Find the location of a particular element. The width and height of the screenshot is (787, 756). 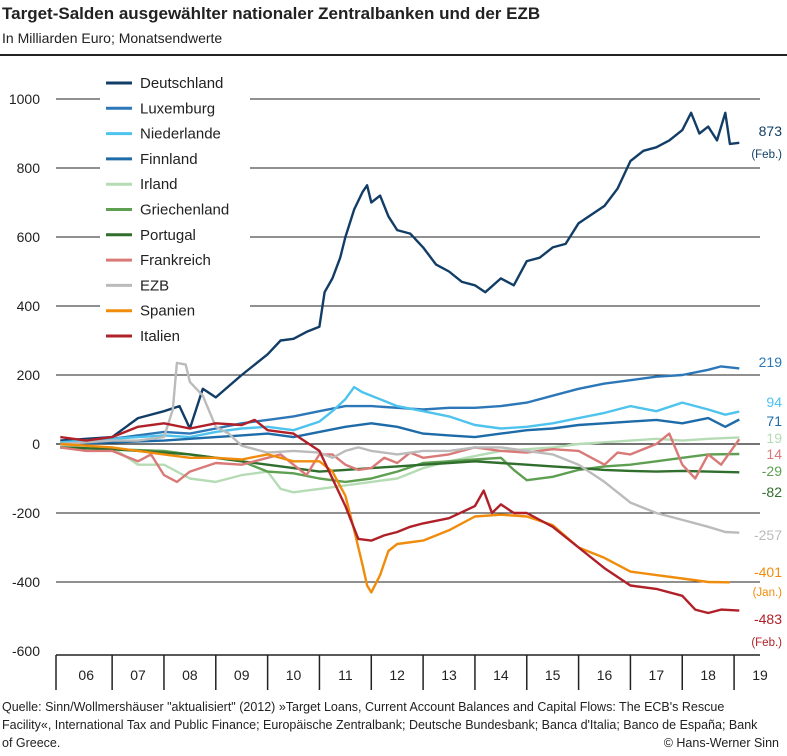

x-tick-label: 08 is located at coordinates (190, 675).